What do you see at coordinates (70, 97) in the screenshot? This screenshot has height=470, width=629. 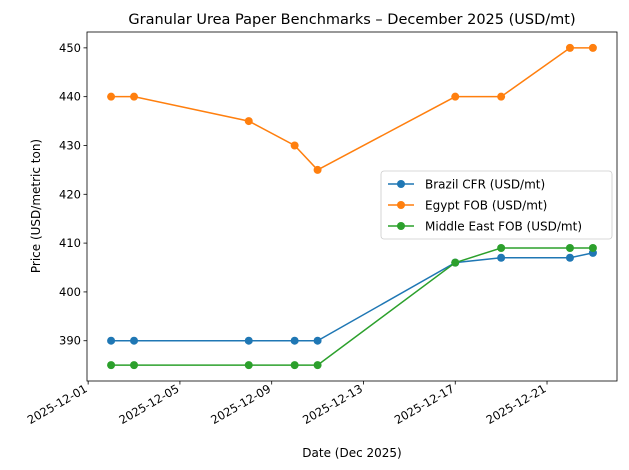 I see `y-tick-label: 440` at bounding box center [70, 97].